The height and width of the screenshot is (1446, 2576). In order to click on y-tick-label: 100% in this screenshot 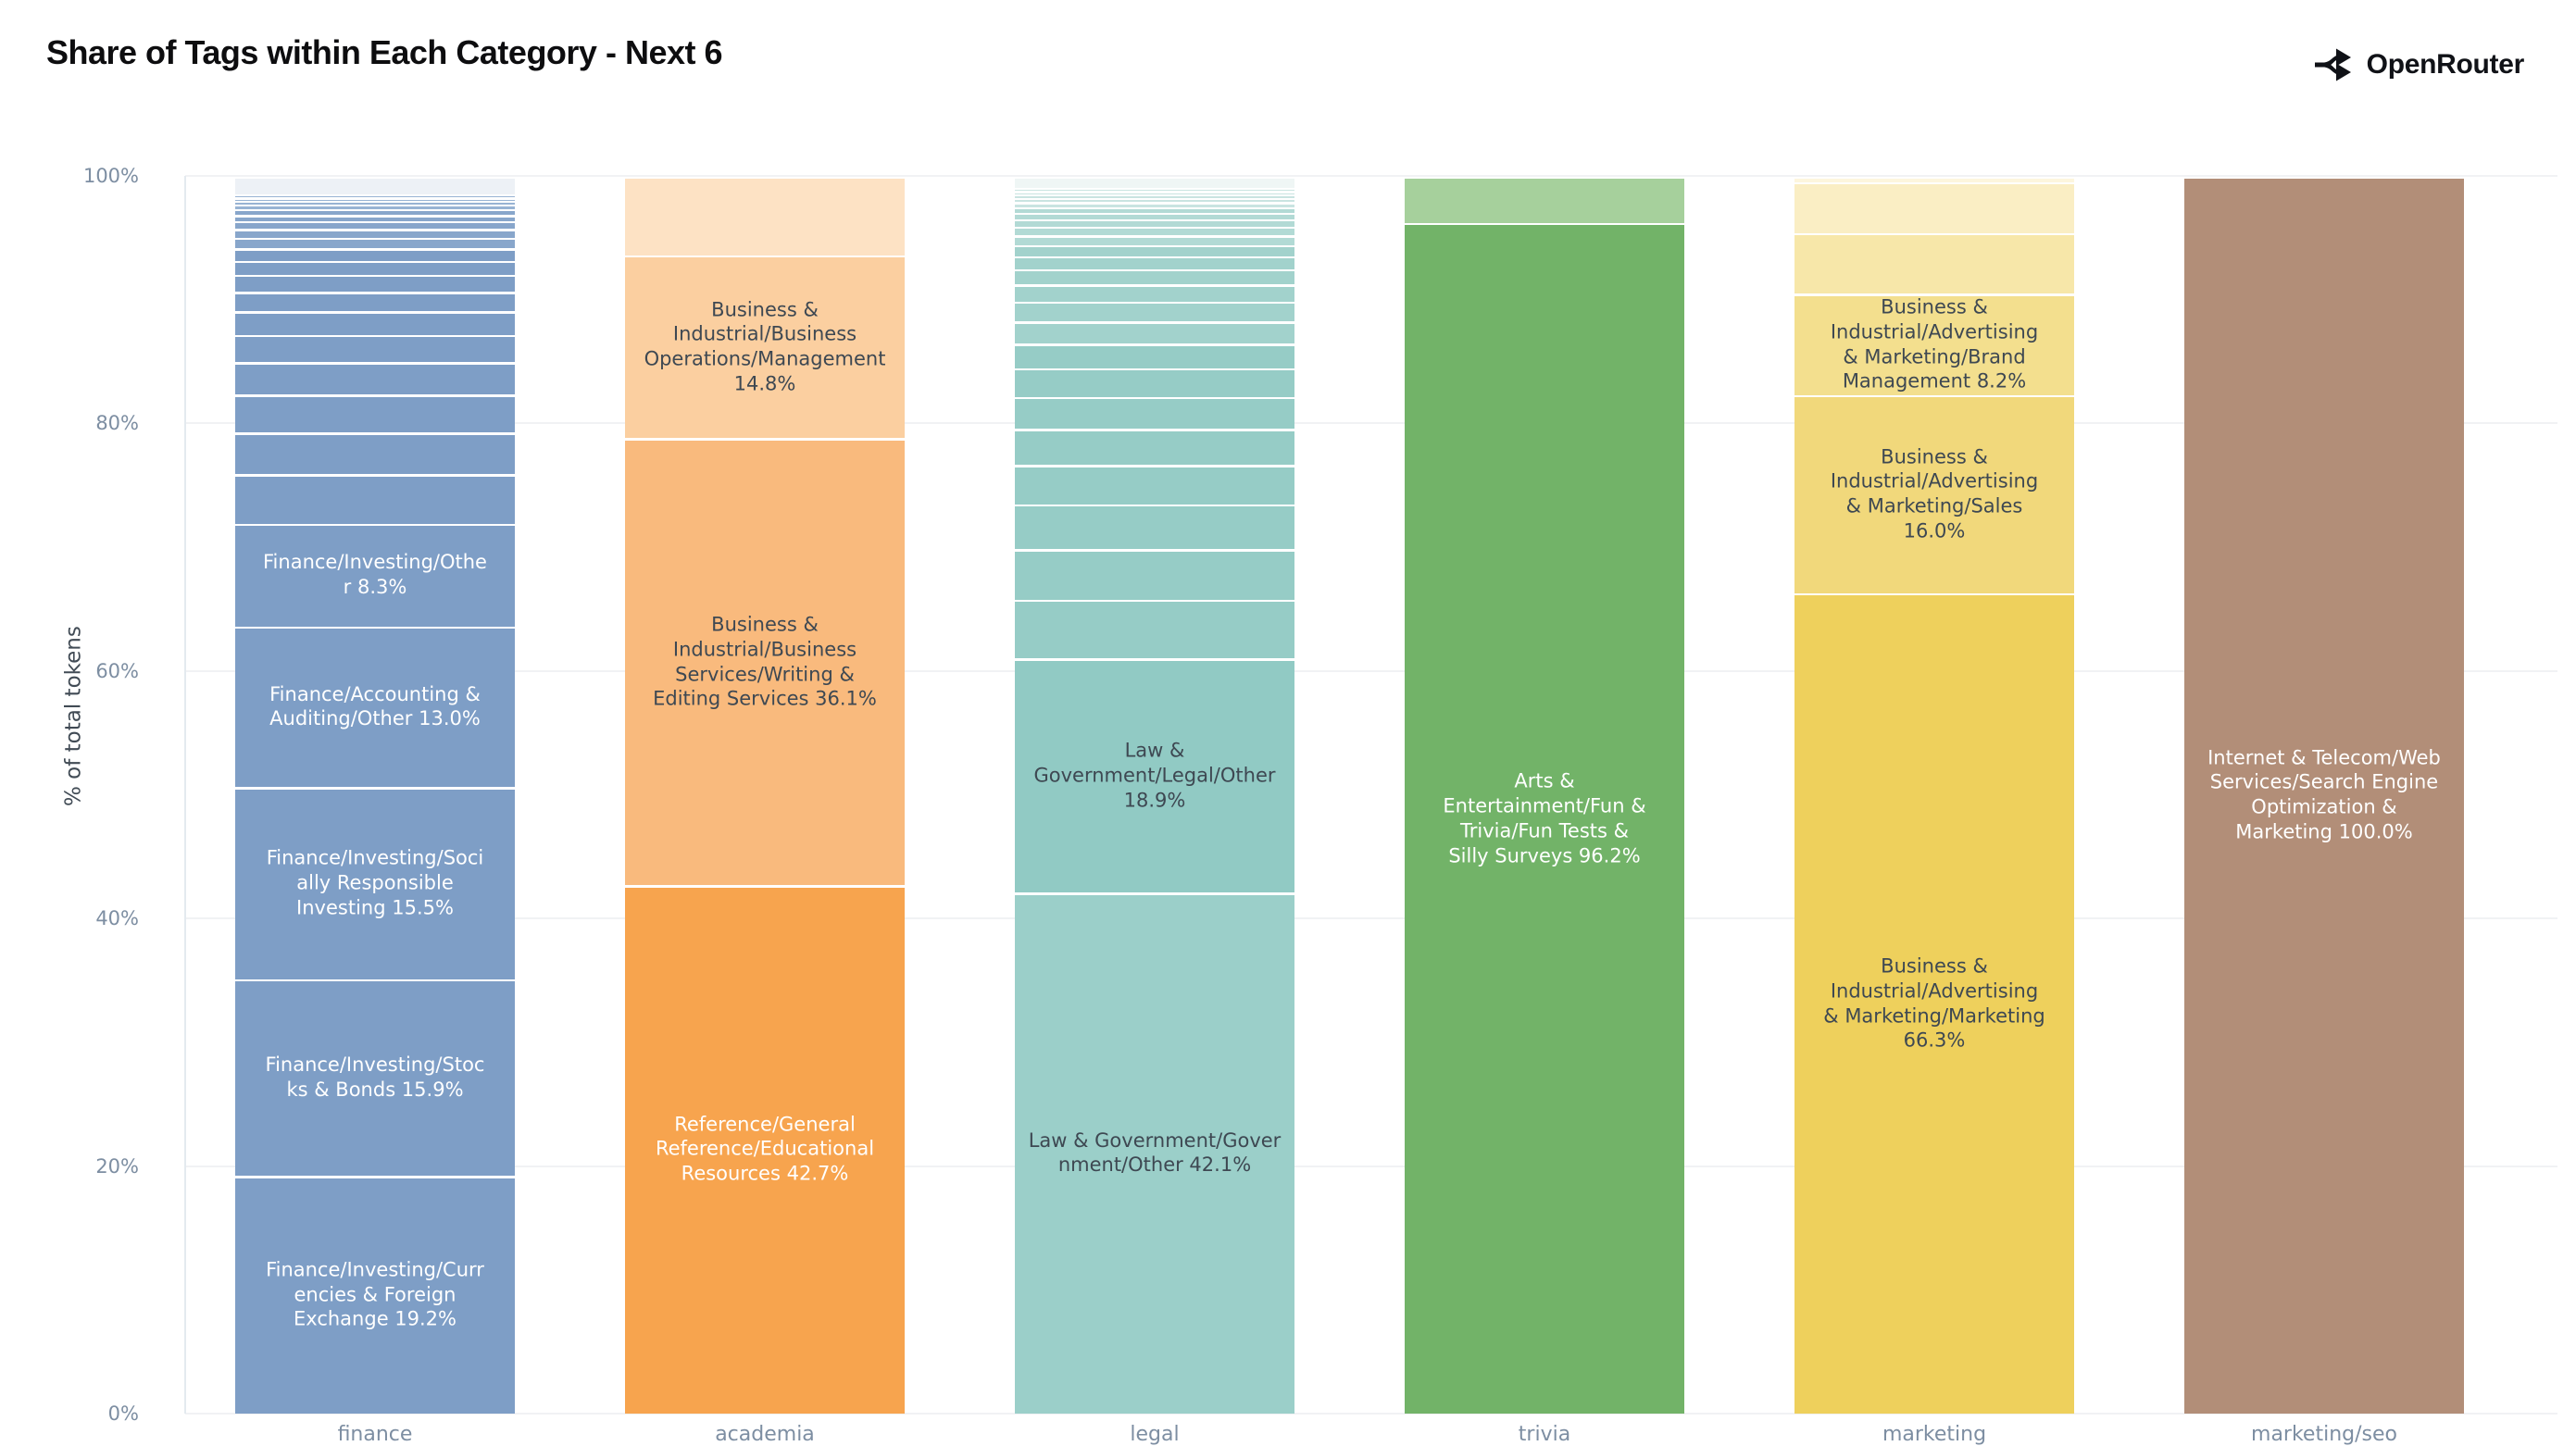, I will do `click(111, 176)`.